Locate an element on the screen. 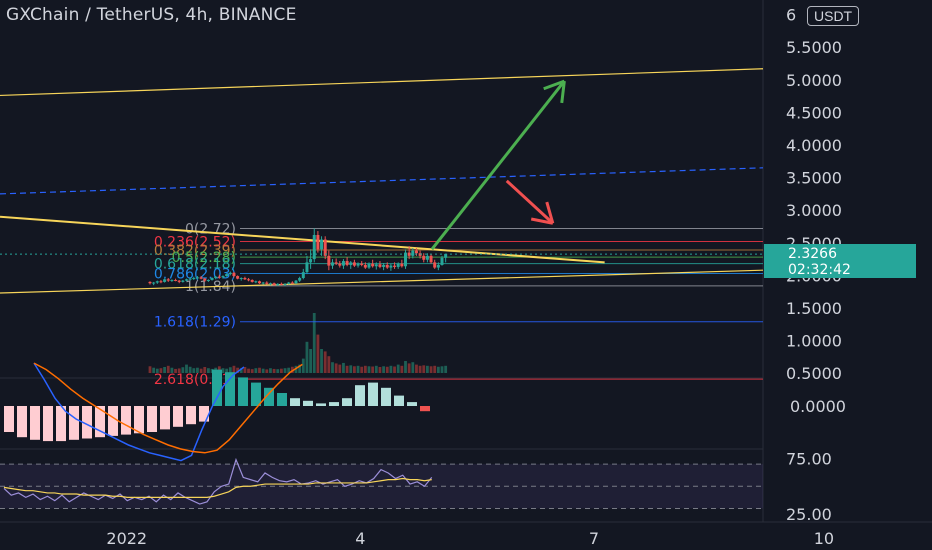 This screenshot has height=550, width=932. price-tick-label: 4.5000 is located at coordinates (814, 112).